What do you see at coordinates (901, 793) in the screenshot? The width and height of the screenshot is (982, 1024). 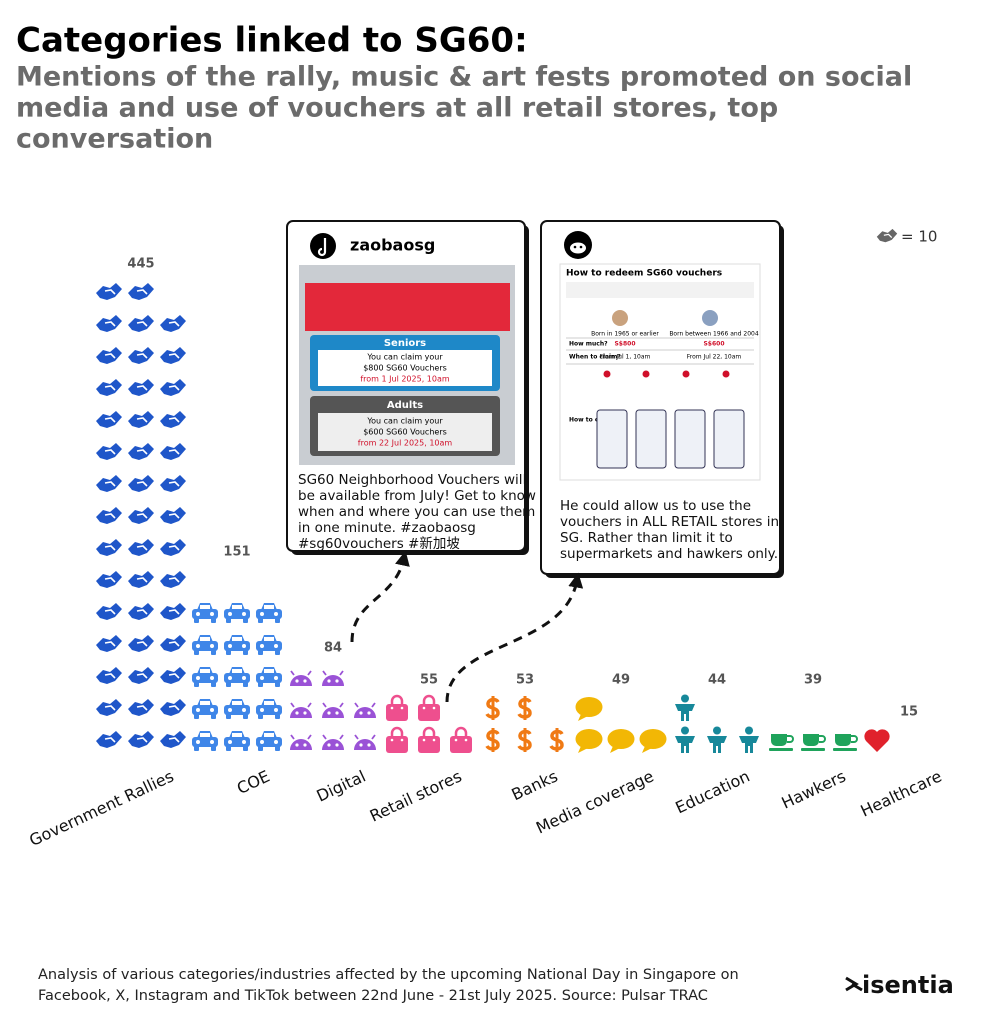 I see `category-label: Healthcare` at bounding box center [901, 793].